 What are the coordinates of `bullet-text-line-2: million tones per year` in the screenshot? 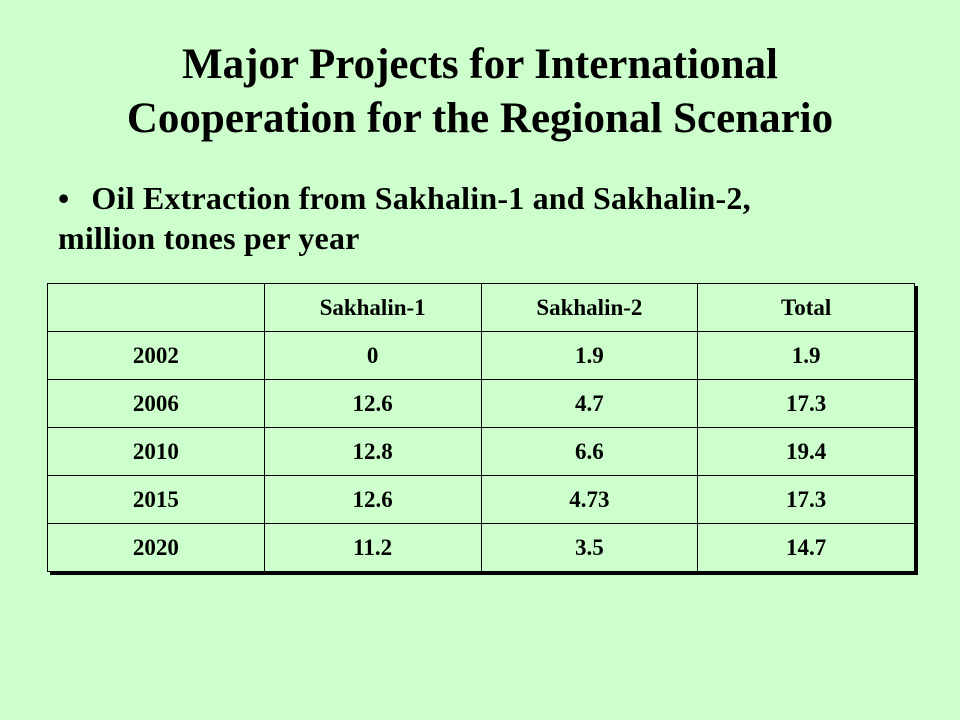 It's located at (209, 238).